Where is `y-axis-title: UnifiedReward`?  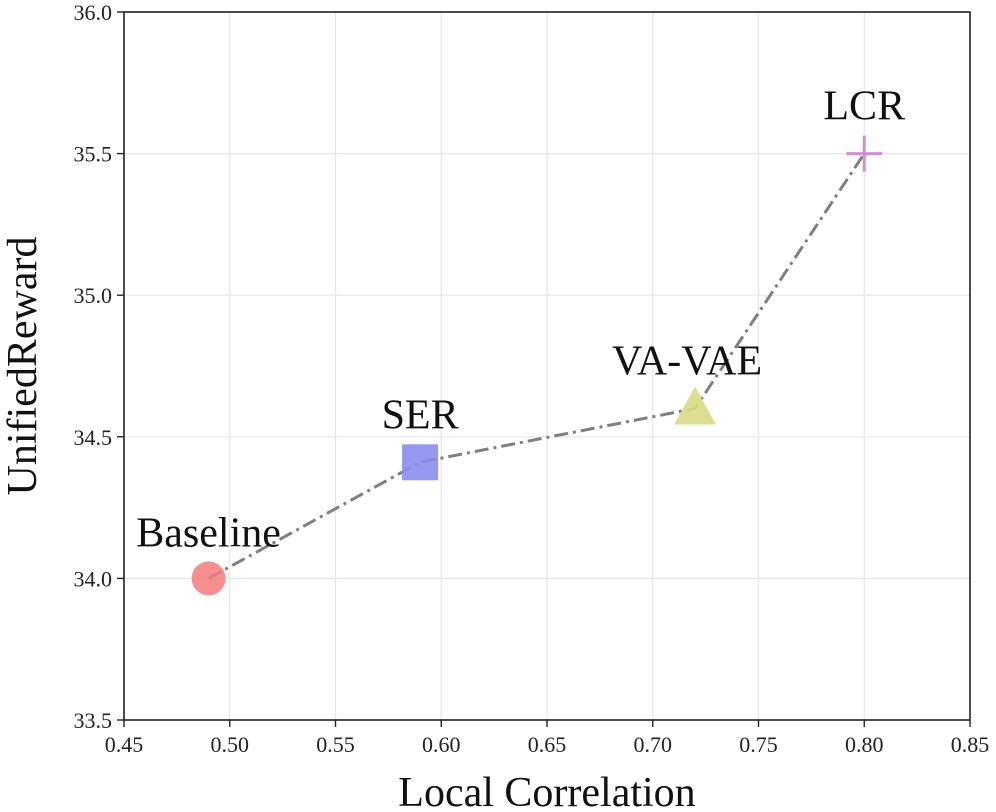 y-axis-title: UnifiedReward is located at coordinates (23, 366).